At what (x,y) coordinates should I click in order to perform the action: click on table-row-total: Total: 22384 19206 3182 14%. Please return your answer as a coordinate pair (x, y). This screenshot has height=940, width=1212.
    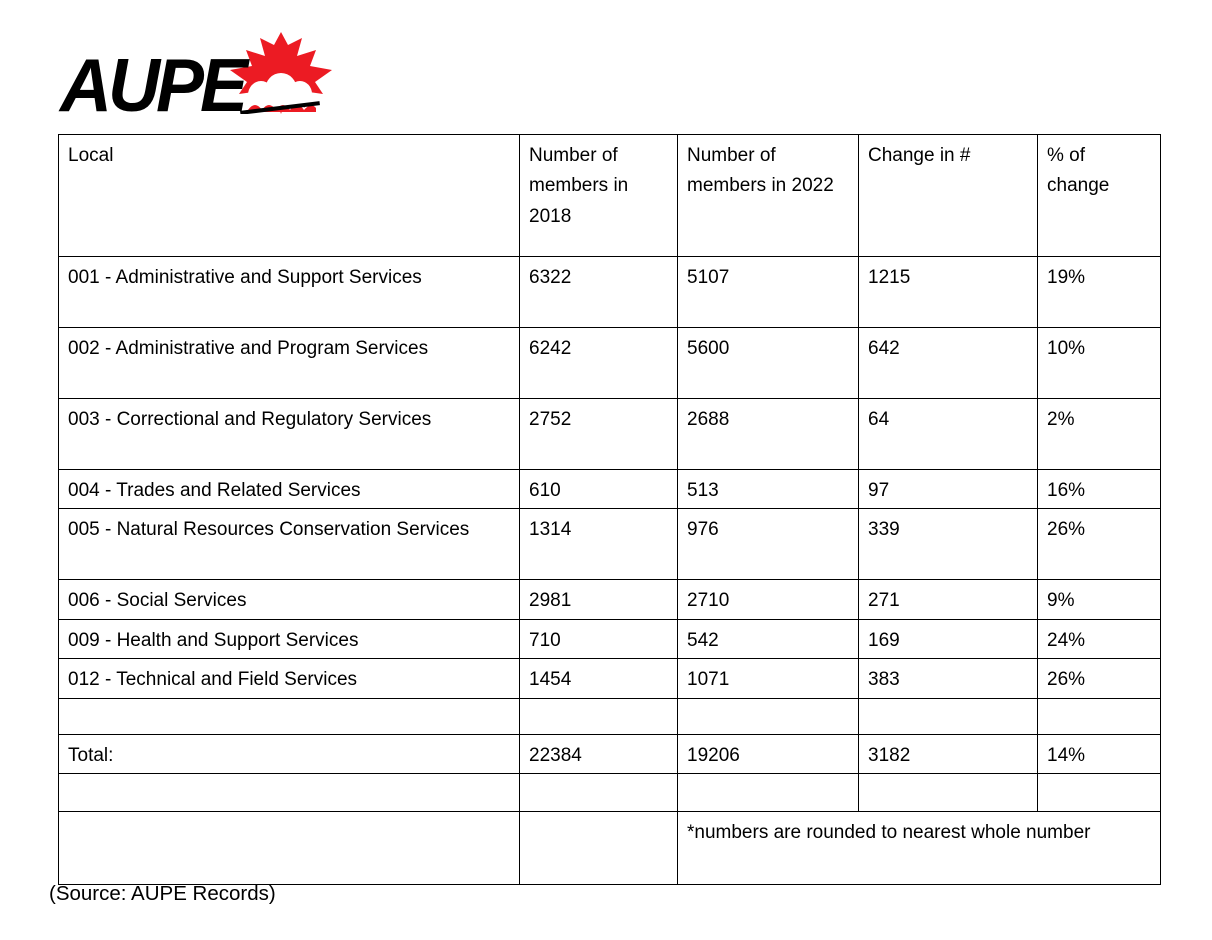
    Looking at the image, I should click on (609, 753).